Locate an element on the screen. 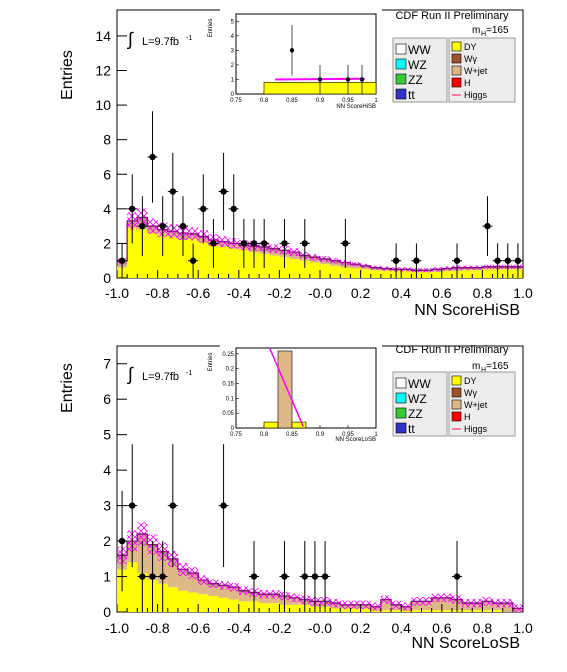 The height and width of the screenshot is (672, 567). top-inset-xtick-label: 0.95 is located at coordinates (348, 101).